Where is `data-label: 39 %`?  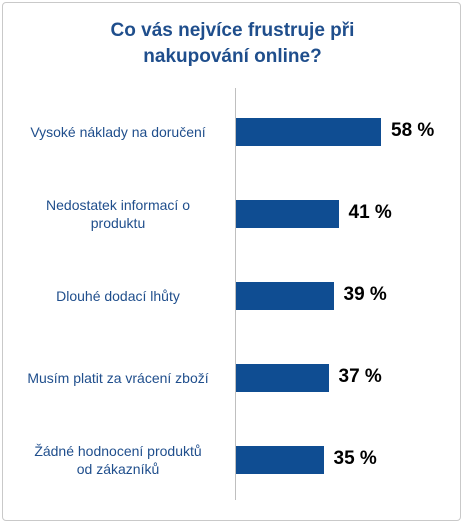 data-label: 39 % is located at coordinates (365, 294).